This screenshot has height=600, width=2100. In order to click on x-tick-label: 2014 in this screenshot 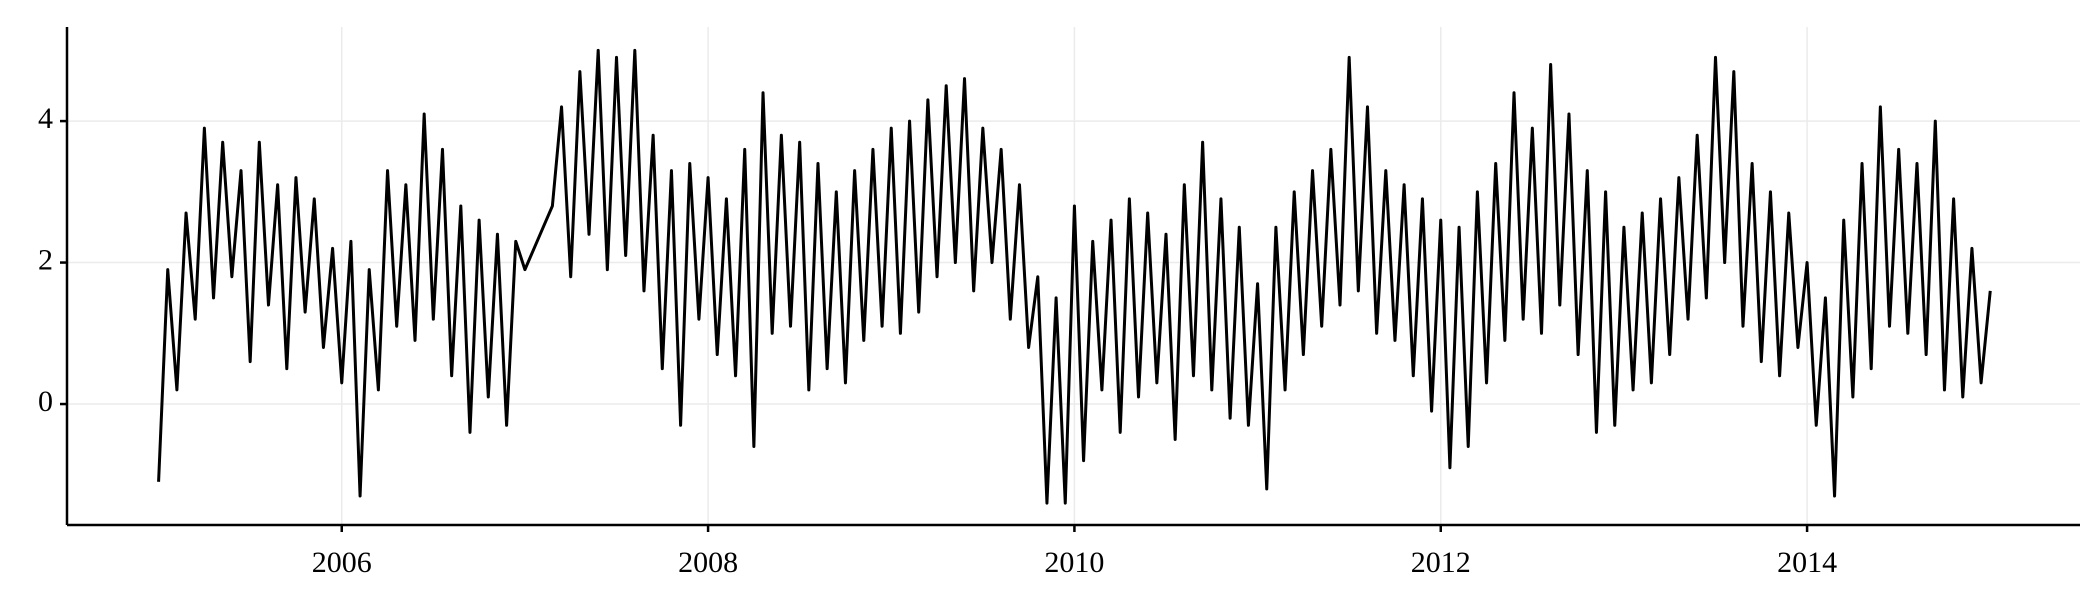, I will do `click(1807, 562)`.